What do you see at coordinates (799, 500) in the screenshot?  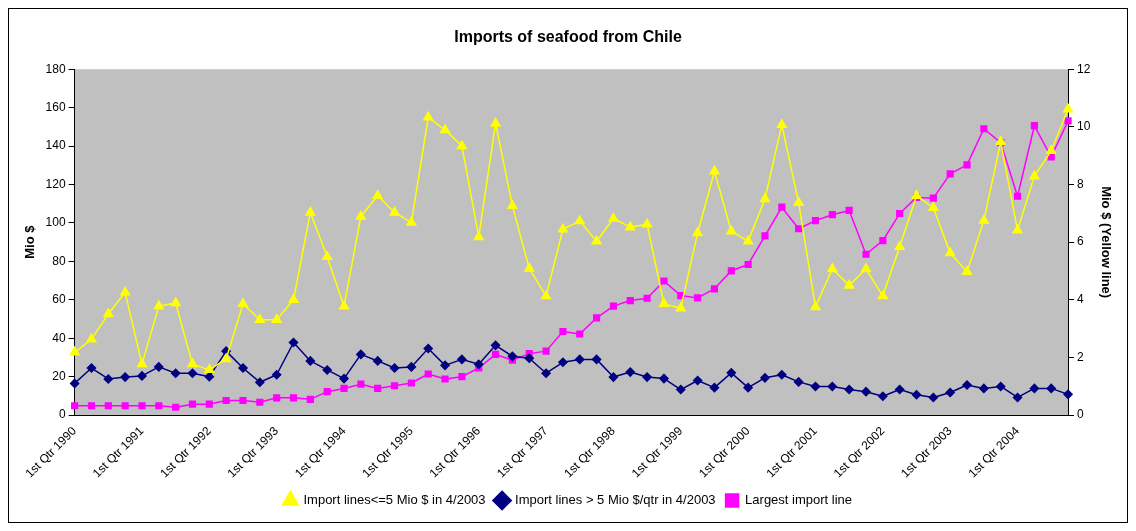 I see `legend-label: Largest import line` at bounding box center [799, 500].